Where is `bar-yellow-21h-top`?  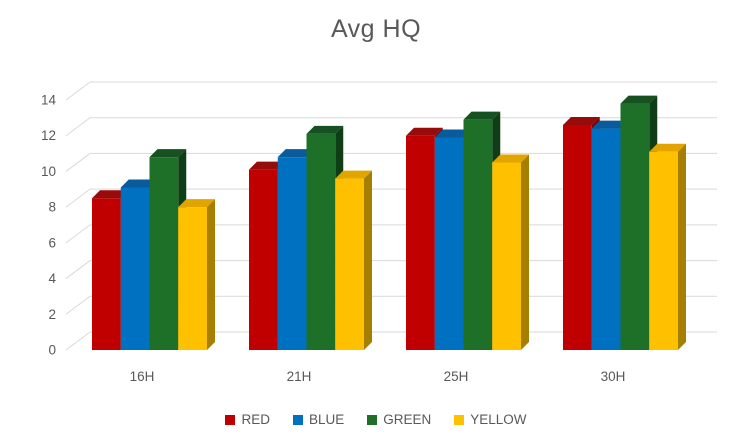
bar-yellow-21h-top is located at coordinates (353, 174).